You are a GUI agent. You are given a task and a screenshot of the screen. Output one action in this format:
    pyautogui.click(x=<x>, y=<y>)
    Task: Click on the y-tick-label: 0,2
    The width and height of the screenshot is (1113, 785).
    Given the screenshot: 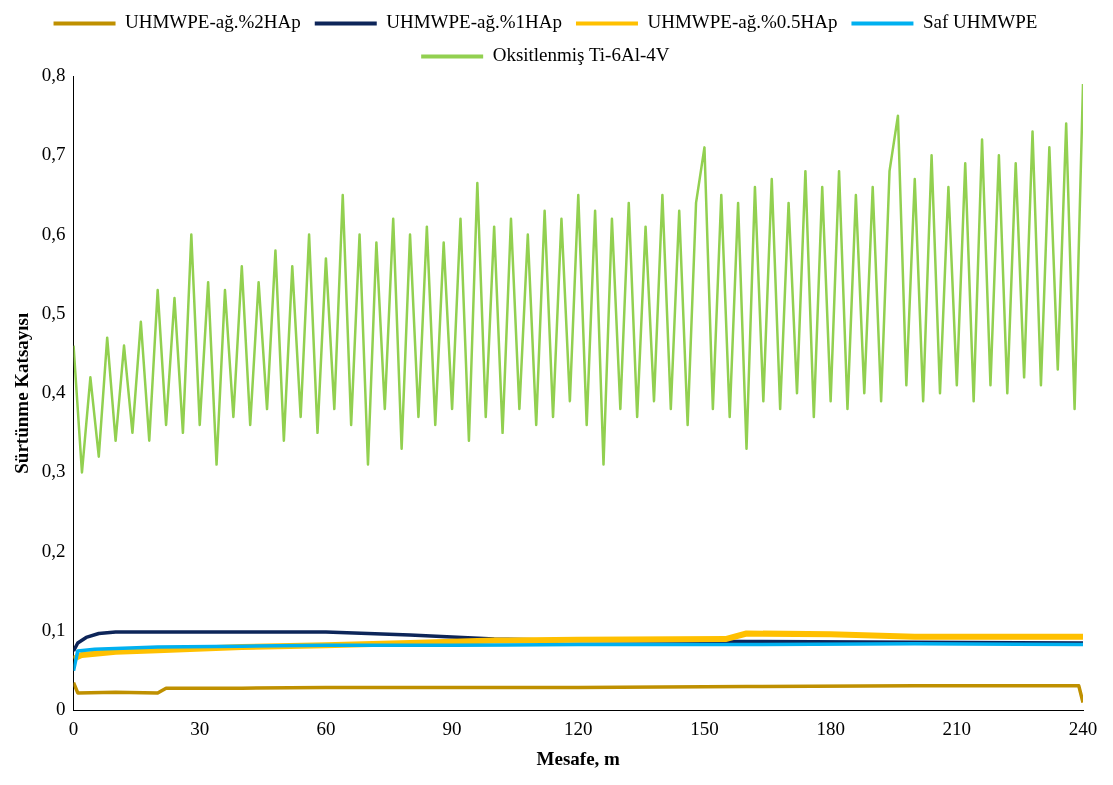 What is the action you would take?
    pyautogui.click(x=53, y=550)
    